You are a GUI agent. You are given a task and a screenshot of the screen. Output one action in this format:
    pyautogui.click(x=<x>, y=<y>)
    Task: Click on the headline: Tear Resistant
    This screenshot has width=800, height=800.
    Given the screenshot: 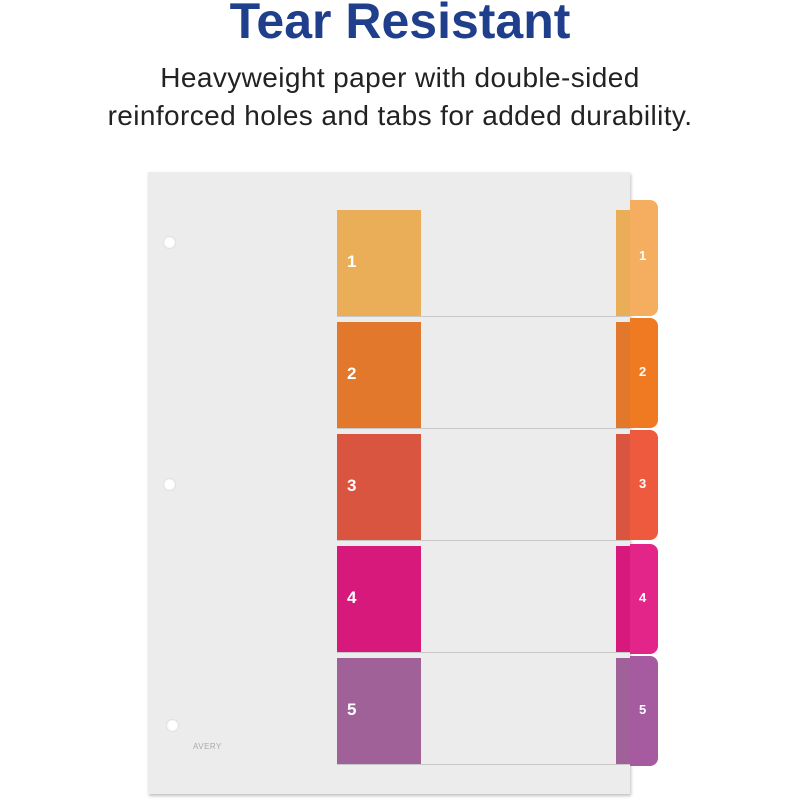 What is the action you would take?
    pyautogui.click(x=400, y=24)
    